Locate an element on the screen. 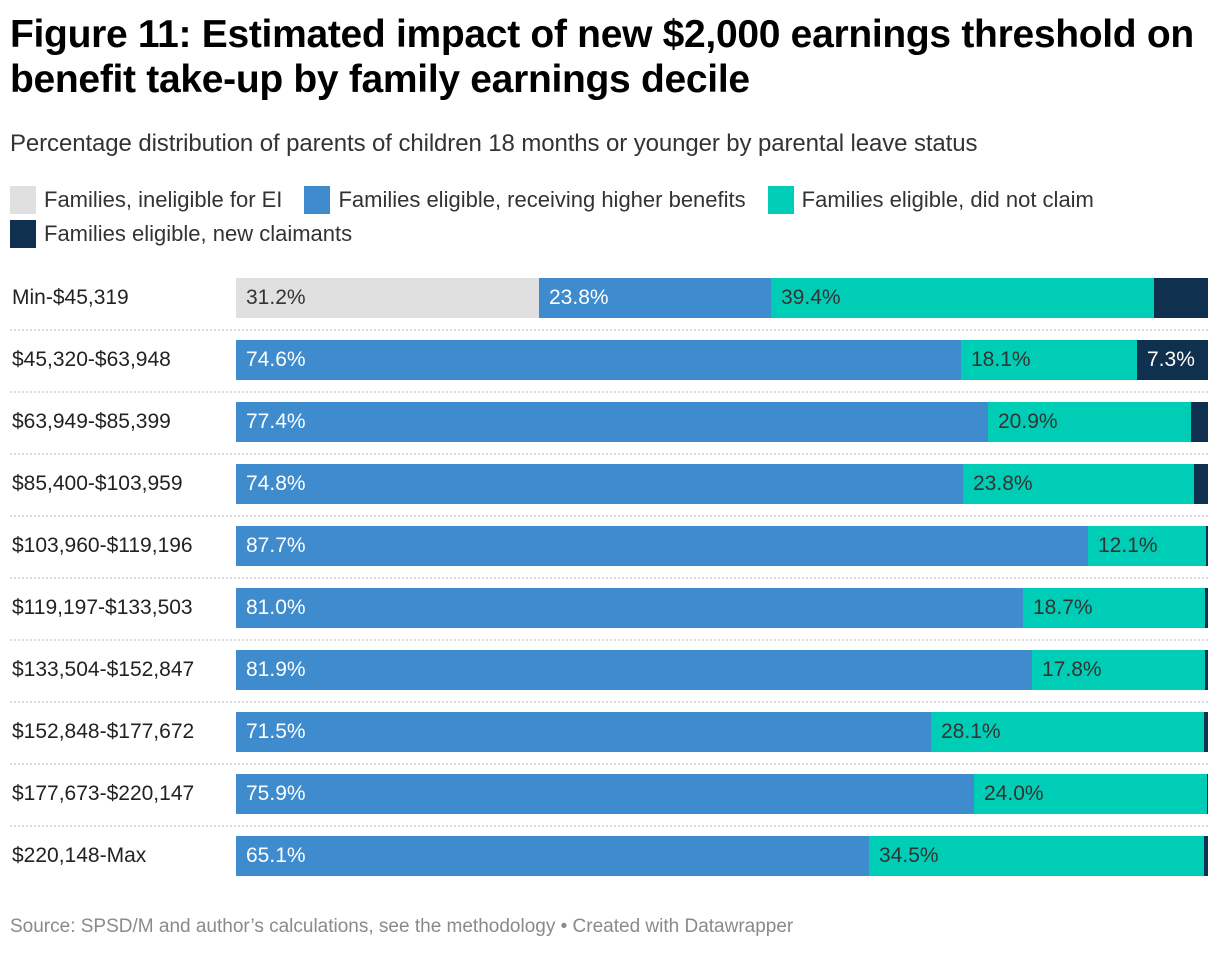 Image resolution: width=1220 pixels, height=954 pixels. data-label: 81.9% is located at coordinates (276, 669).